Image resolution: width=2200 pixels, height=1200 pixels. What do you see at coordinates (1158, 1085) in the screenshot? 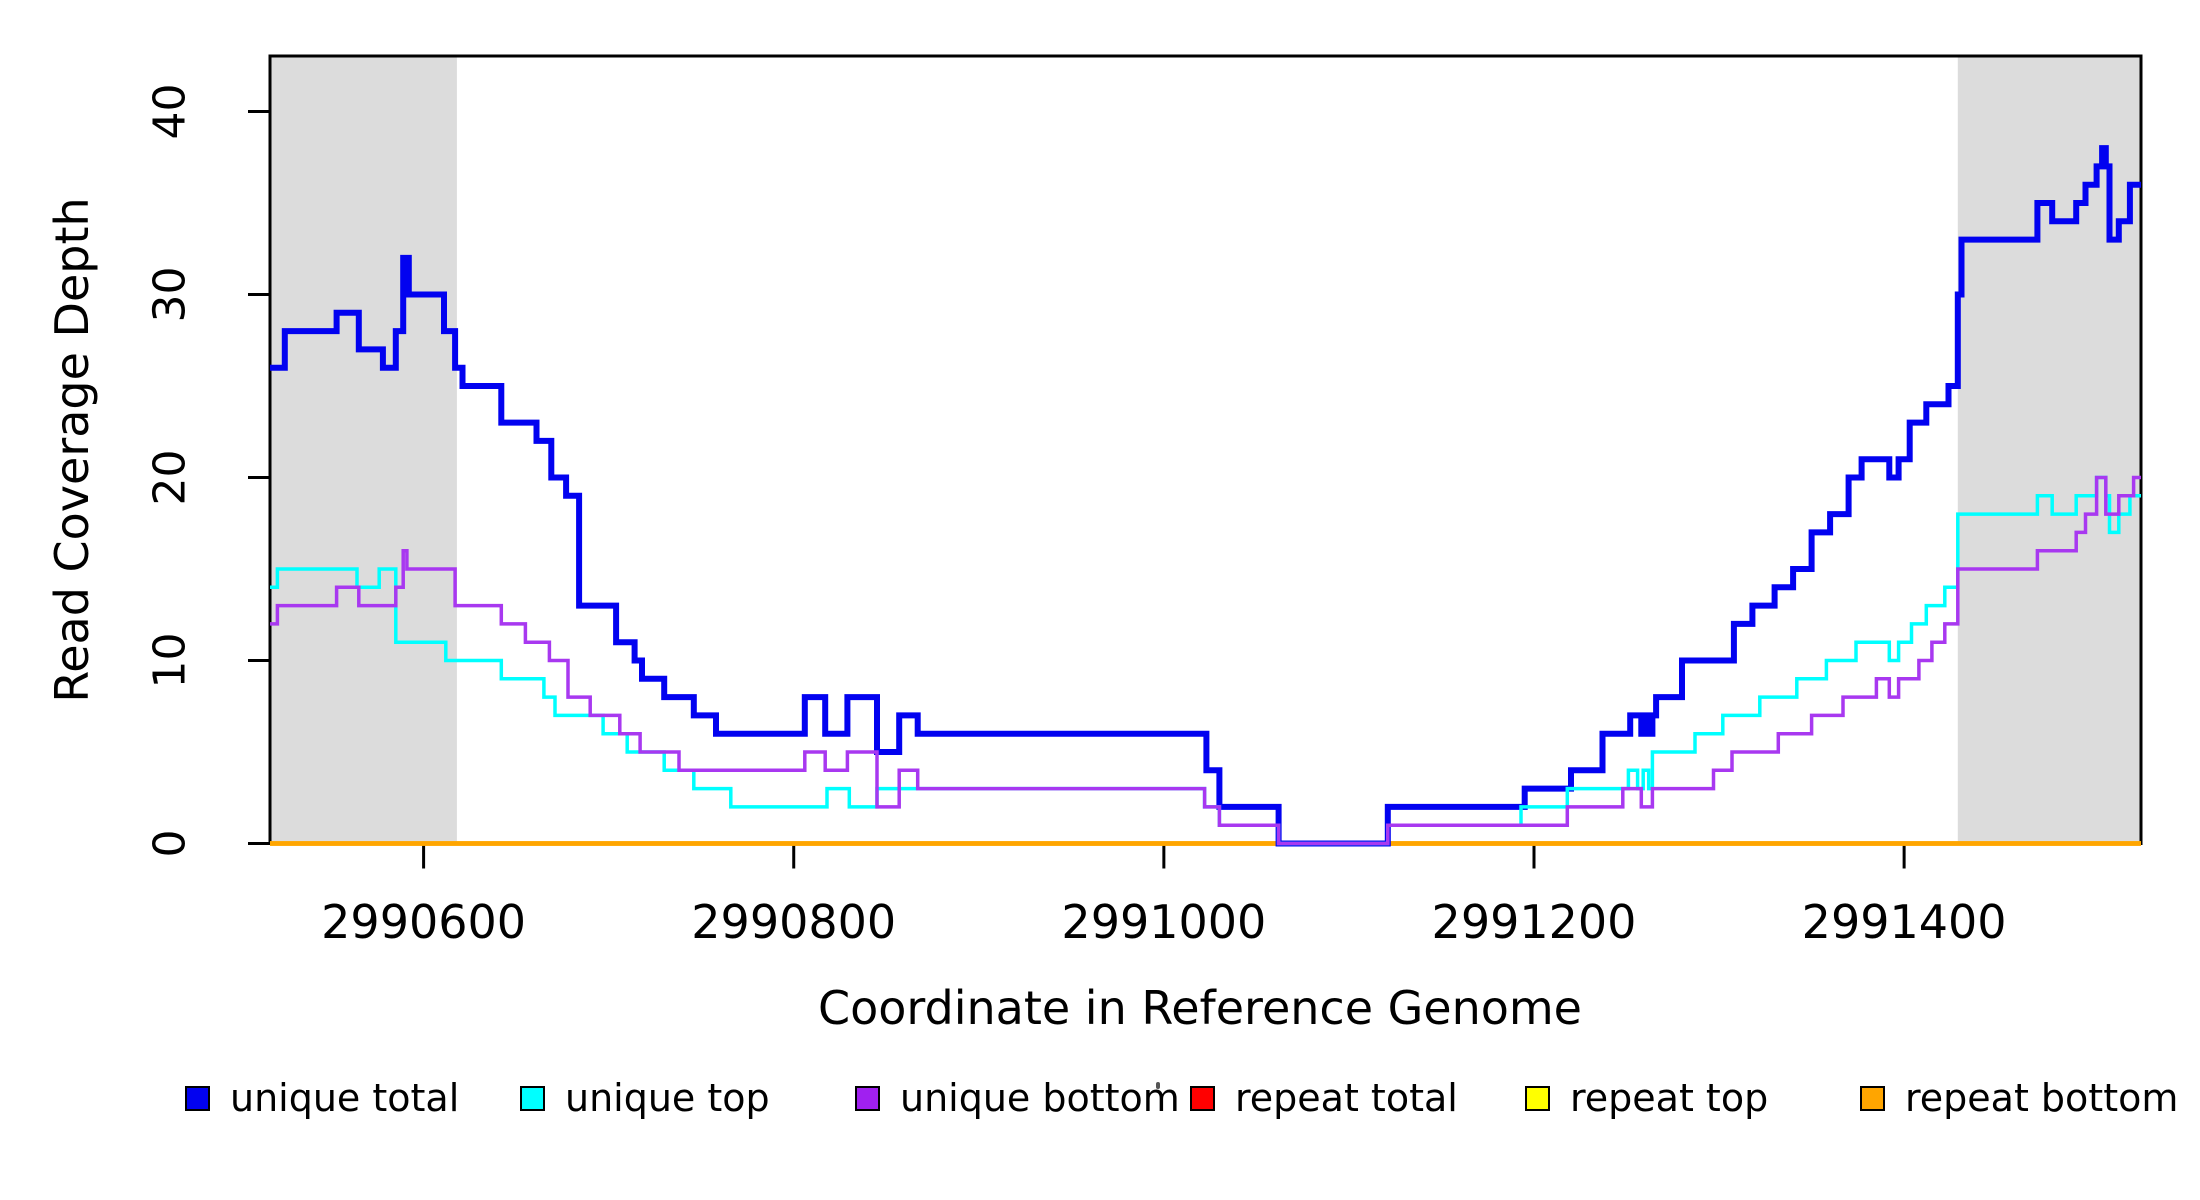
I see `stray-mark` at bounding box center [1158, 1085].